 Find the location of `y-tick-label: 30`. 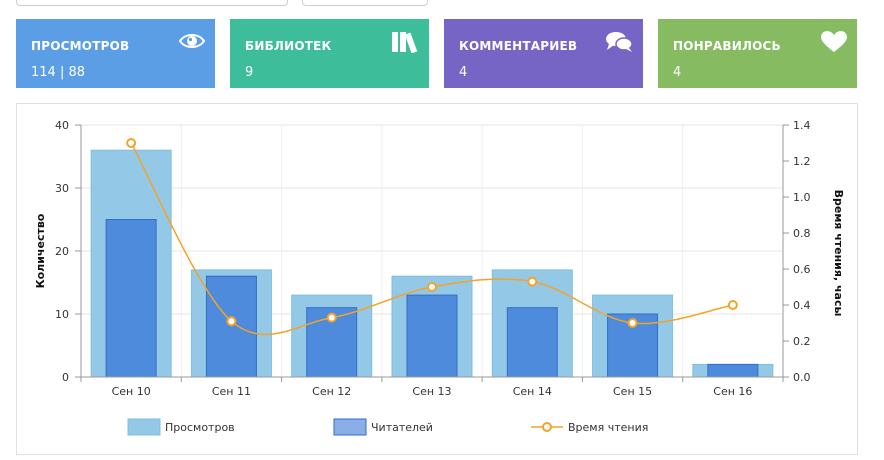

y-tick-label: 30 is located at coordinates (62, 188).